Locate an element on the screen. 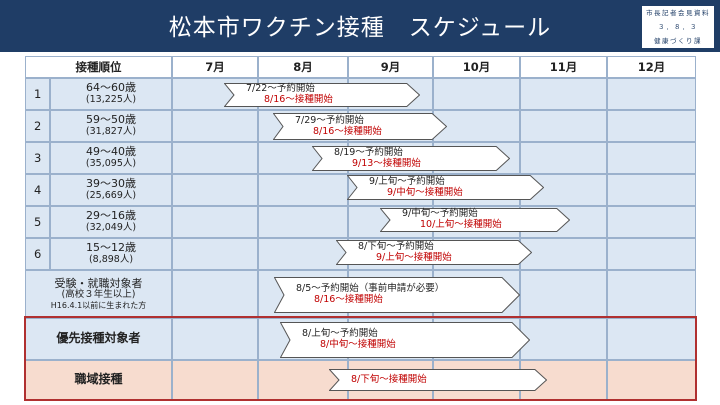  schedule-arrow: 8/下旬～接種開始 is located at coordinates (438, 380).